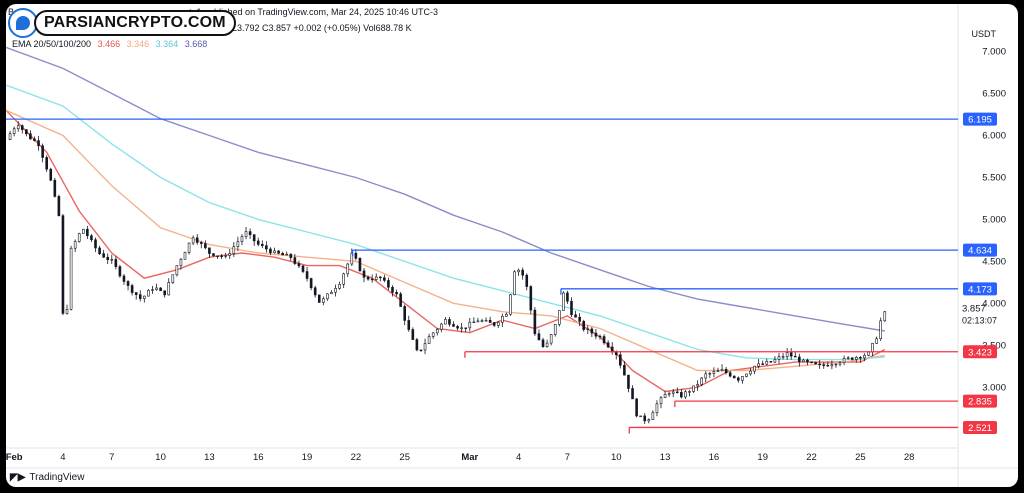 The width and height of the screenshot is (1024, 493). Describe the element at coordinates (994, 219) in the screenshot. I see `y-tick-label: 5.000` at that location.